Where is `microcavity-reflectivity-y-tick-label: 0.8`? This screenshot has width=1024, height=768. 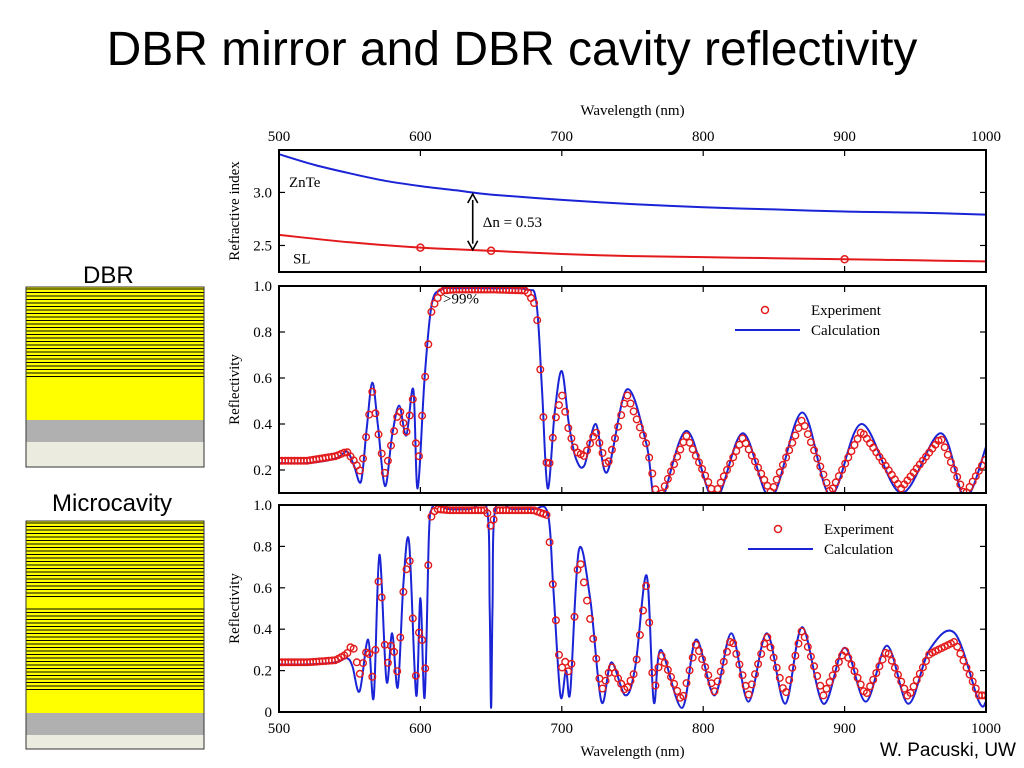
microcavity-reflectivity-y-tick-label: 0.8 is located at coordinates (262, 547).